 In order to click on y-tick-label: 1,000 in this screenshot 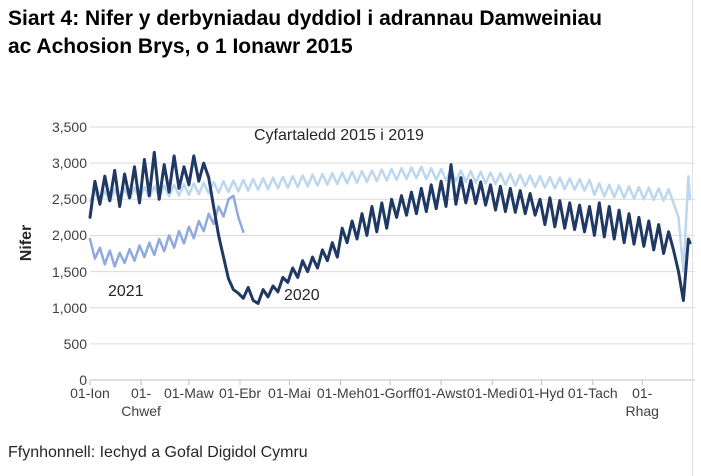, I will do `click(69, 307)`.